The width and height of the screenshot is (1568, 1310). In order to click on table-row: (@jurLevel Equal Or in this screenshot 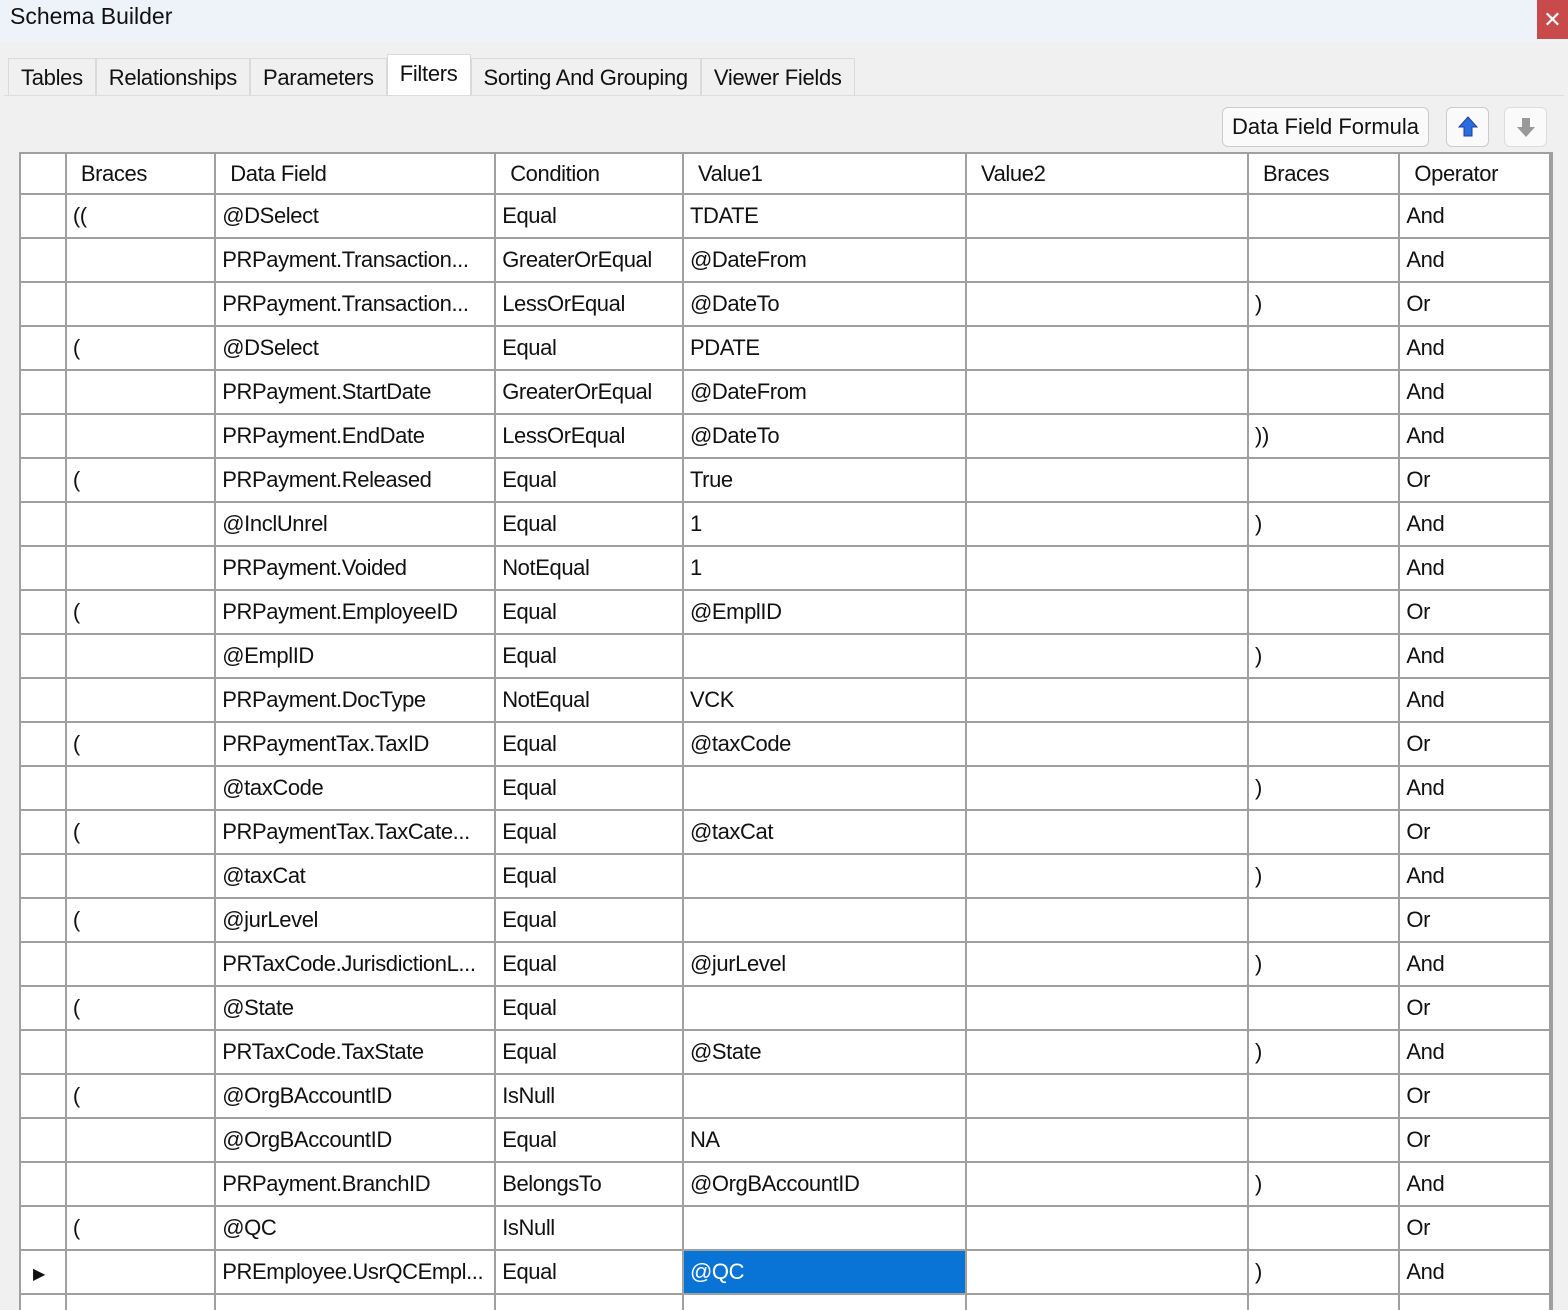, I will do `click(786, 920)`.